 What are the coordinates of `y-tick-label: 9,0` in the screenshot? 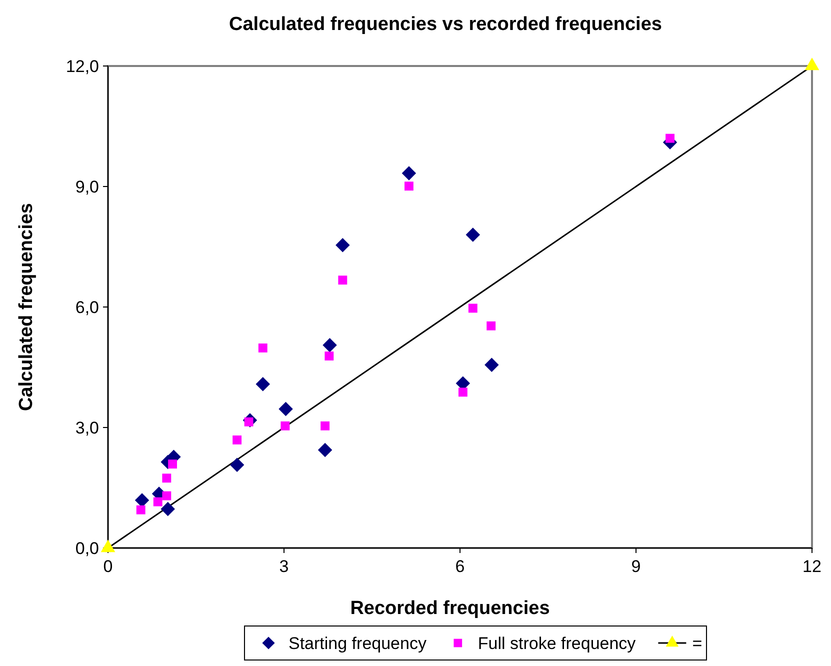 It's located at (87, 187).